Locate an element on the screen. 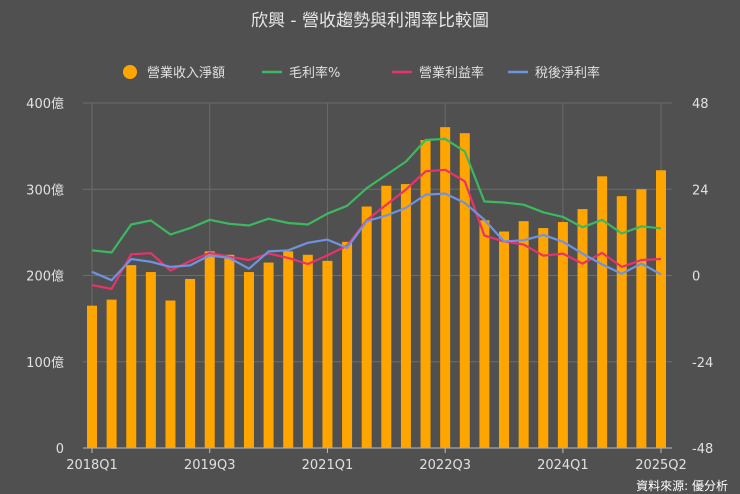  legend-item-label: 稅後淨利率 is located at coordinates (567, 73).